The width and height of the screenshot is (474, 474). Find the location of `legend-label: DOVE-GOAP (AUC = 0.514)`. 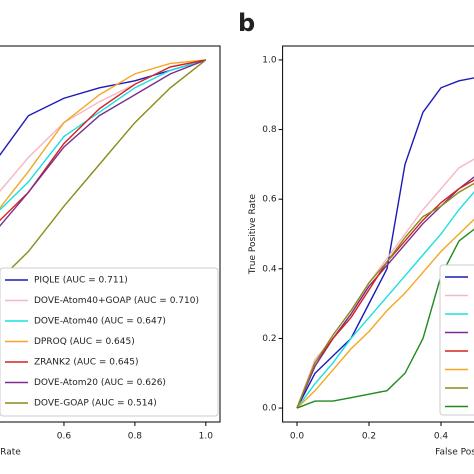

legend-label: DOVE-GOAP (AUC = 0.514) is located at coordinates (95, 404).